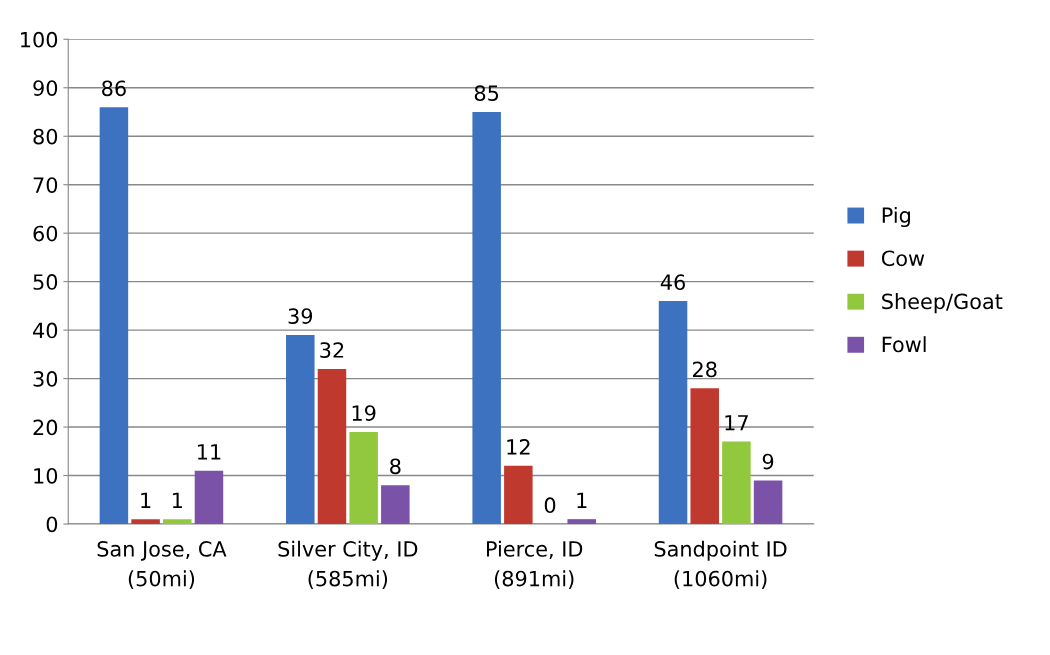  Describe the element at coordinates (39, 39) in the screenshot. I see `y-tick-label: 100` at that location.